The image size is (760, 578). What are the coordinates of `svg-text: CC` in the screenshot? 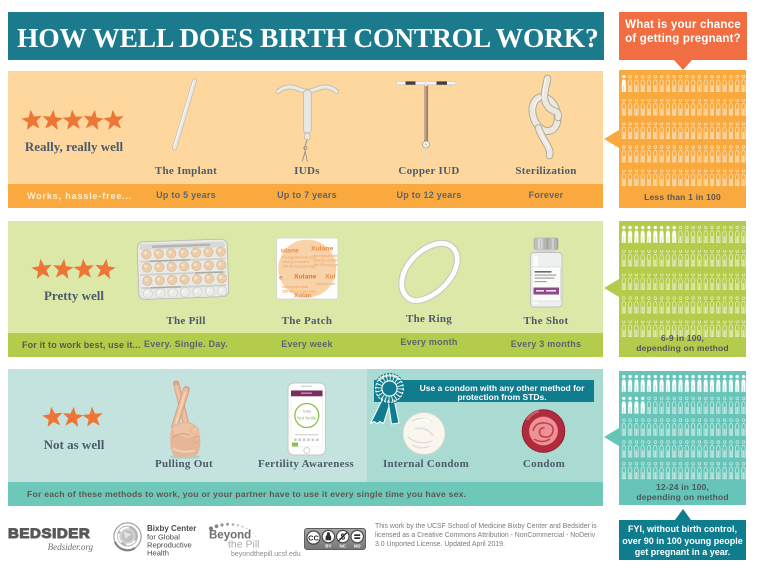 It's located at (313, 537).